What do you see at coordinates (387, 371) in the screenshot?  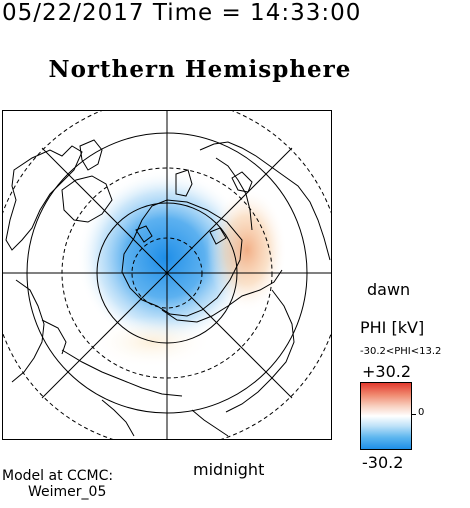 I see `legend-max-value: +30.2` at bounding box center [387, 371].